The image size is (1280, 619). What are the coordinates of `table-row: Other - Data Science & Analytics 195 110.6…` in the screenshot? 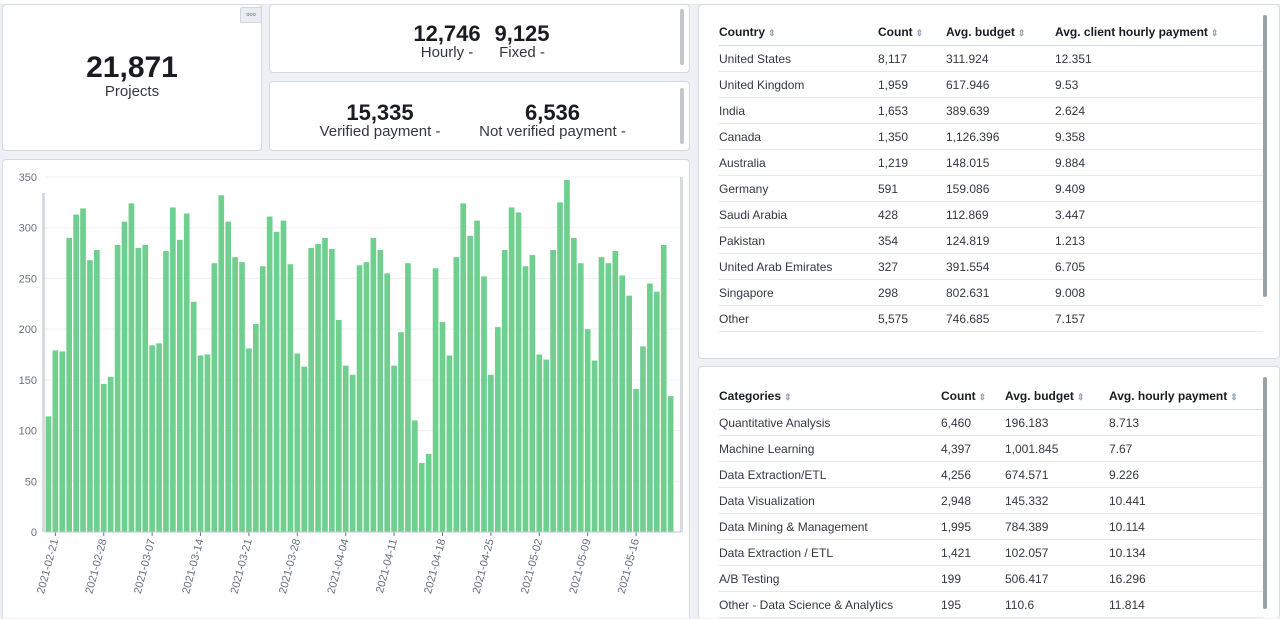 It's located at (991, 604).